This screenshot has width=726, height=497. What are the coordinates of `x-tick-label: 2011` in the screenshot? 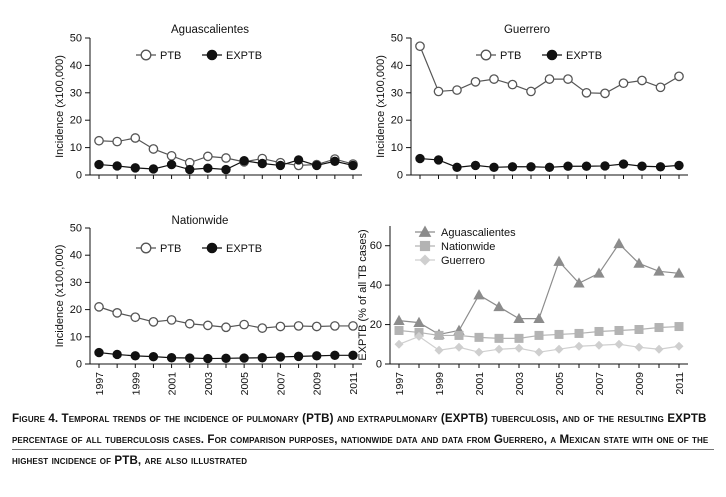 It's located at (354, 383).